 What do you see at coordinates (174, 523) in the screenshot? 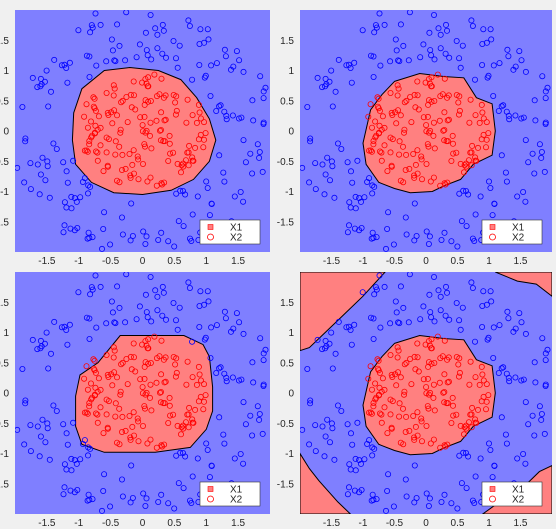
I see `x-tick-label: 0.5` at bounding box center [174, 523].